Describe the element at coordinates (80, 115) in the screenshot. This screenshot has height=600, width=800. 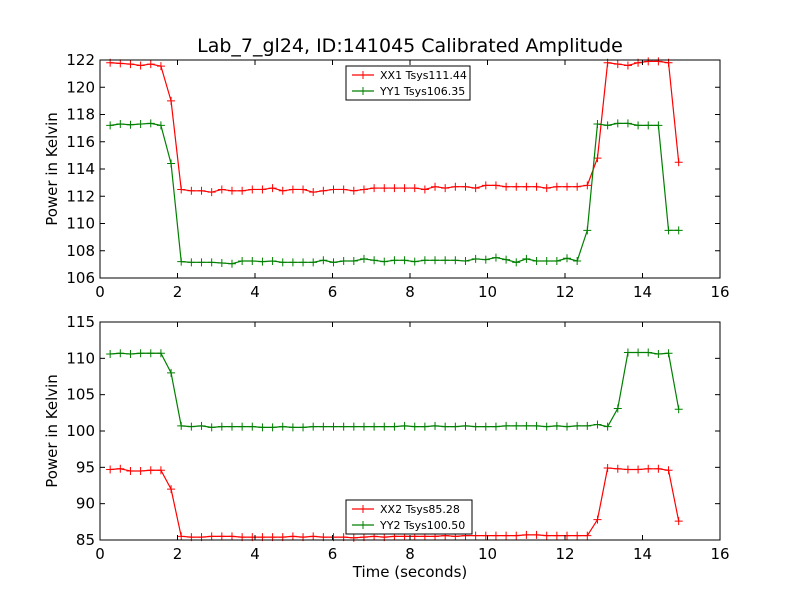
I see `y-tick-label: 118` at that location.